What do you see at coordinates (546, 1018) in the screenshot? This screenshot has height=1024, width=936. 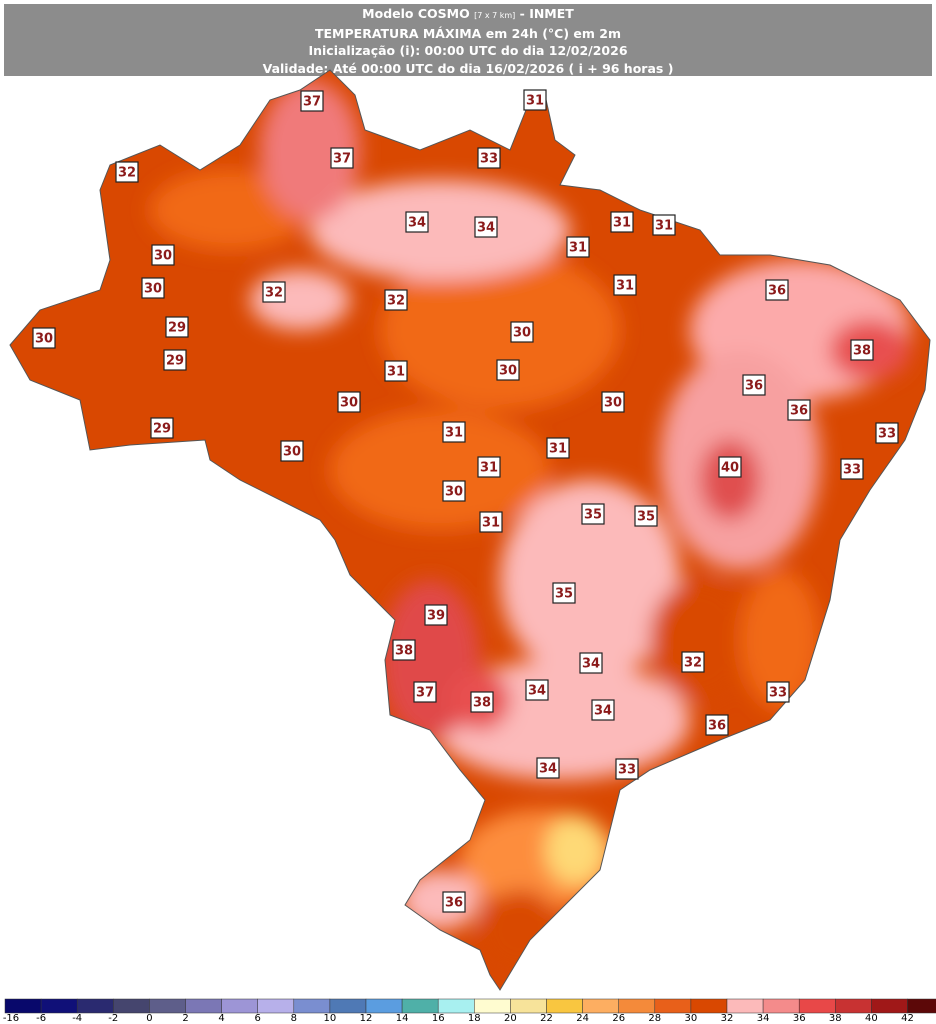 I see `colorbar-tick: 22` at bounding box center [546, 1018].